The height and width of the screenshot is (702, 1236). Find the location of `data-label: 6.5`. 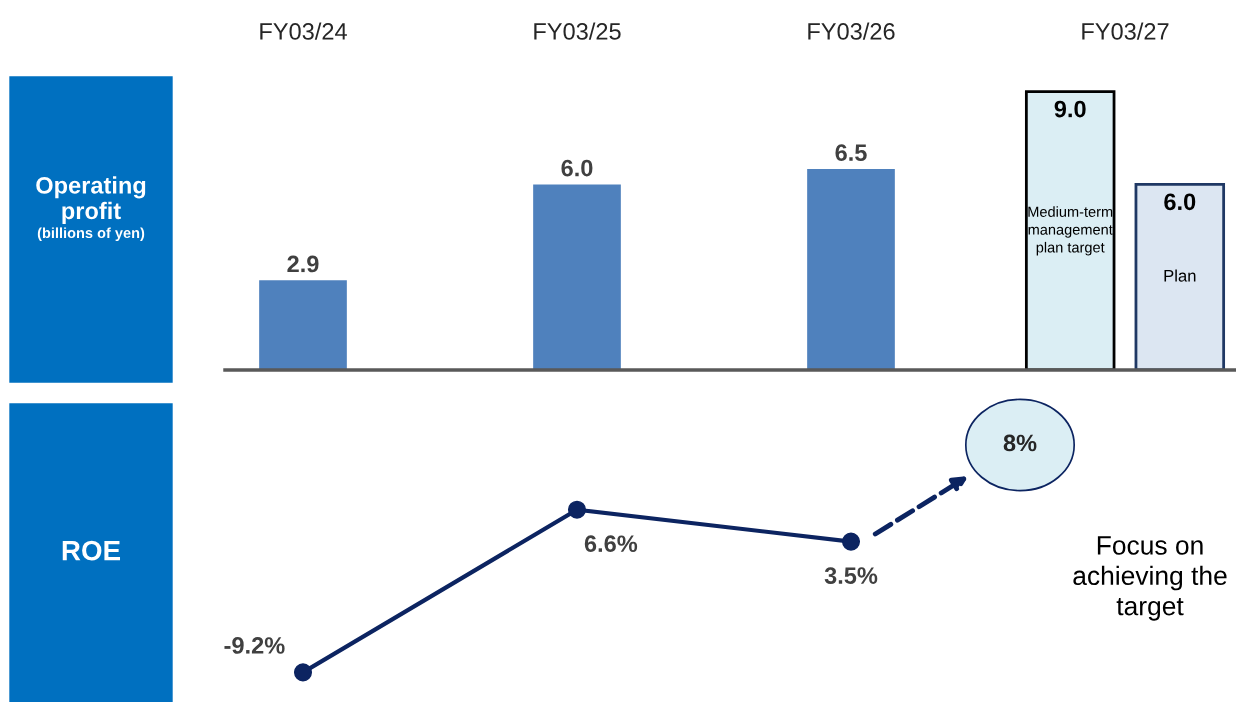

data-label: 6.5 is located at coordinates (851, 152).